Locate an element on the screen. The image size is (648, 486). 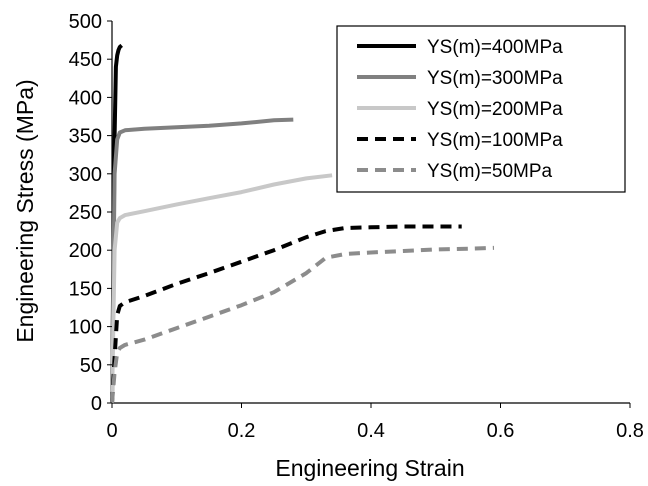
x-tick-label: 0.2 is located at coordinates (242, 431).